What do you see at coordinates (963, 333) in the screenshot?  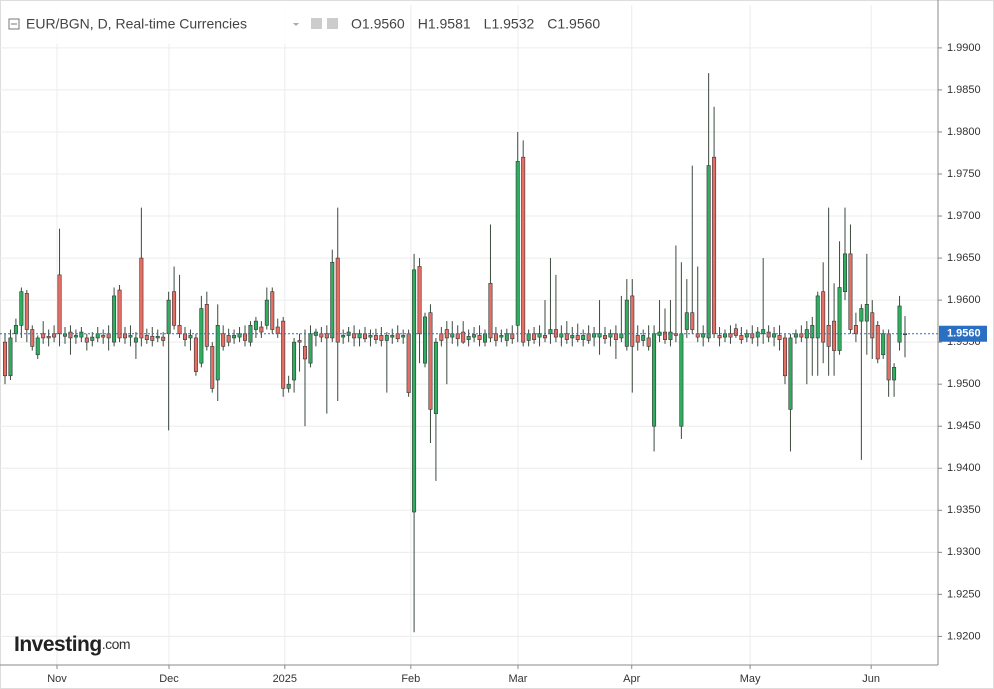 I see `last-price-tag` at bounding box center [963, 333].